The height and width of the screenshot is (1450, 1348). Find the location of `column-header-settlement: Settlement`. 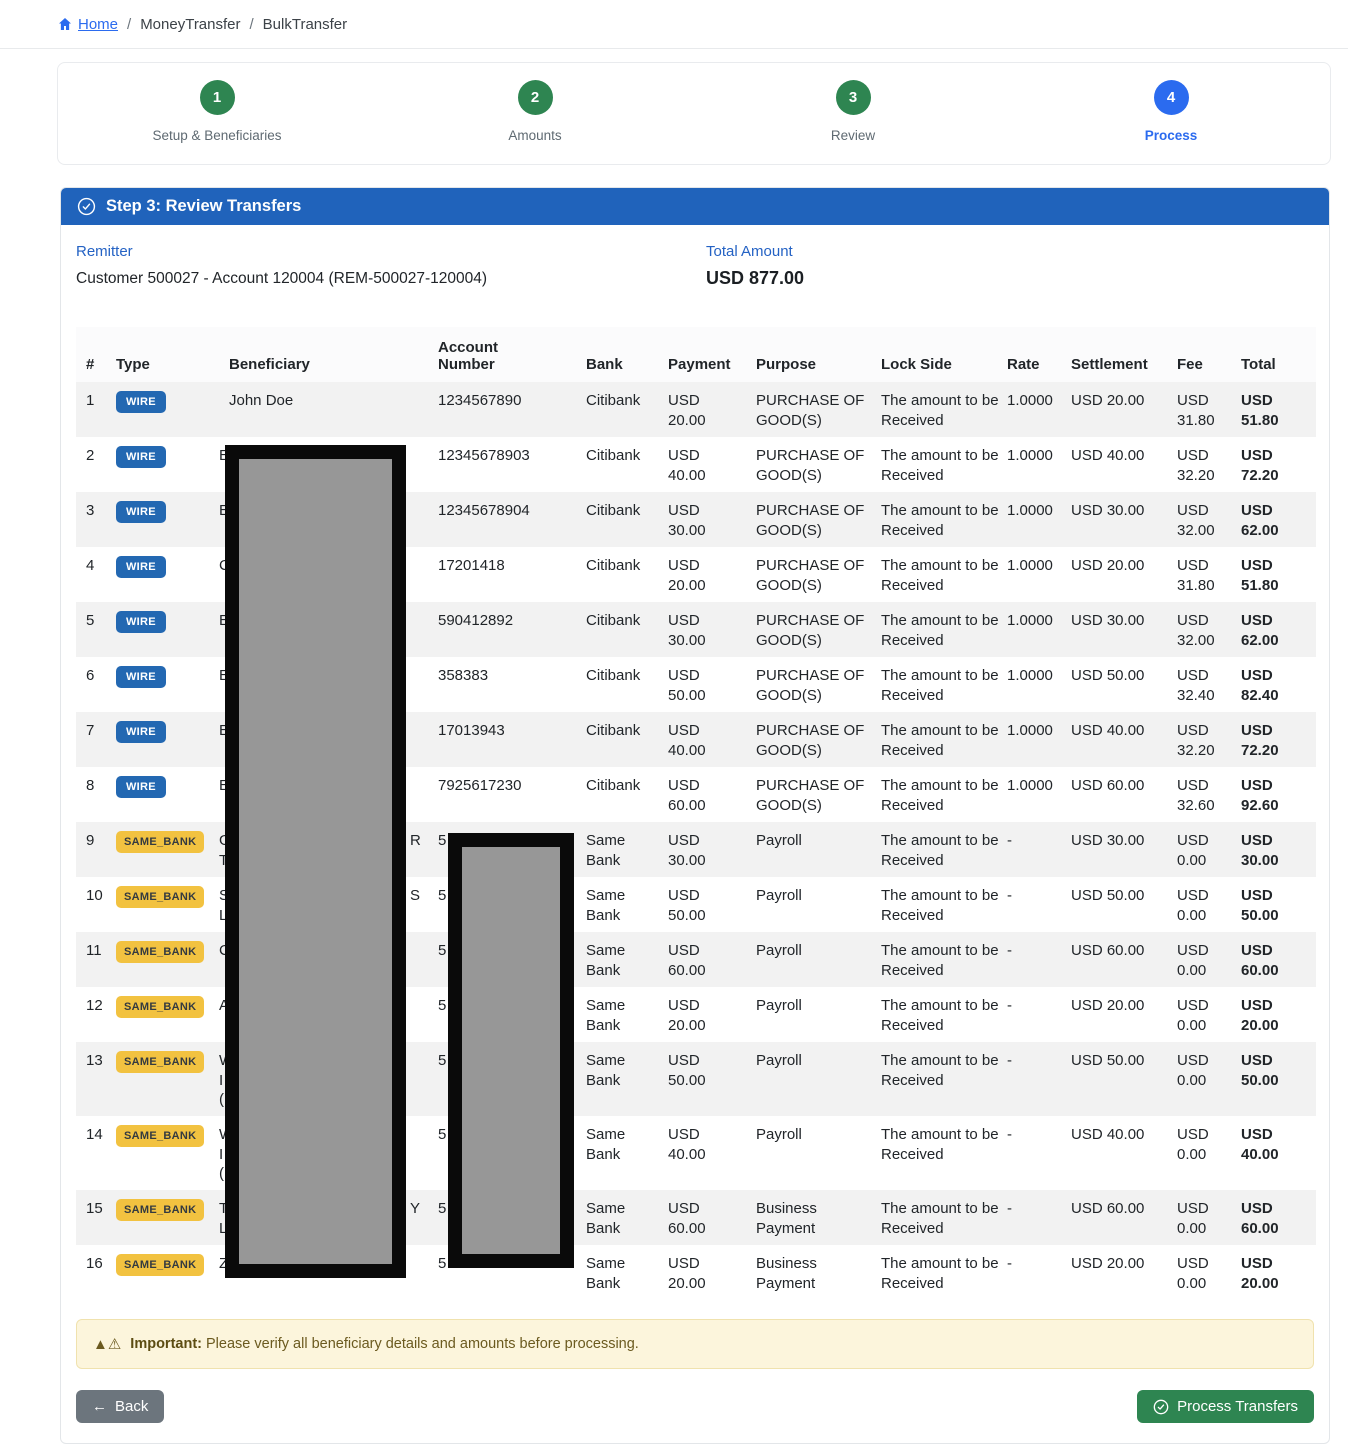

column-header-settlement: Settlement is located at coordinates (1124, 354).